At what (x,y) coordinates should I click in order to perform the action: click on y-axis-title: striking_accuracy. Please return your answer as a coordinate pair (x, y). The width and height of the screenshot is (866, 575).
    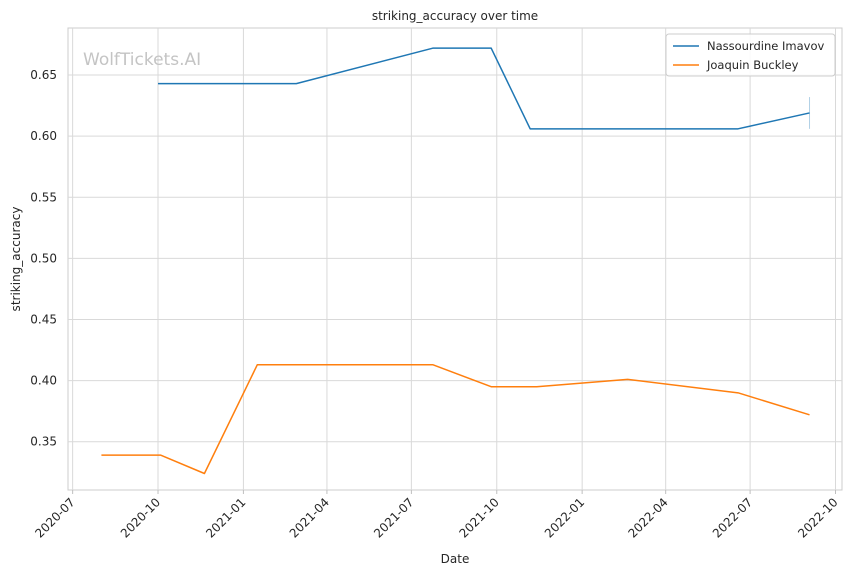
    Looking at the image, I should click on (16, 259).